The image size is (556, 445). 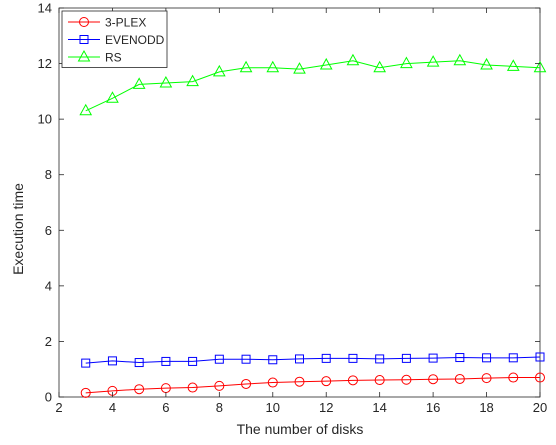 I want to click on x-tick-label: 20, so click(x=540, y=407).